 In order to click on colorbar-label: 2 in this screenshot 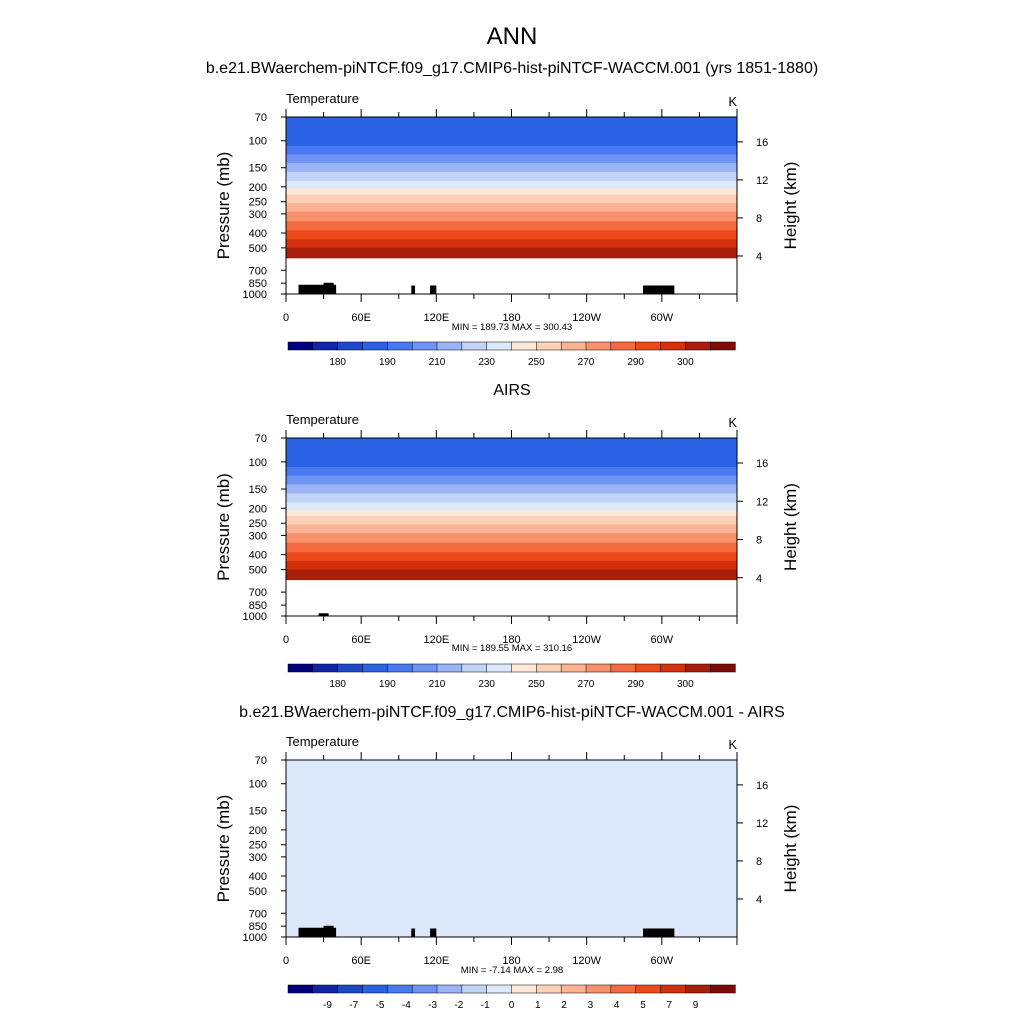, I will do `click(564, 1005)`.